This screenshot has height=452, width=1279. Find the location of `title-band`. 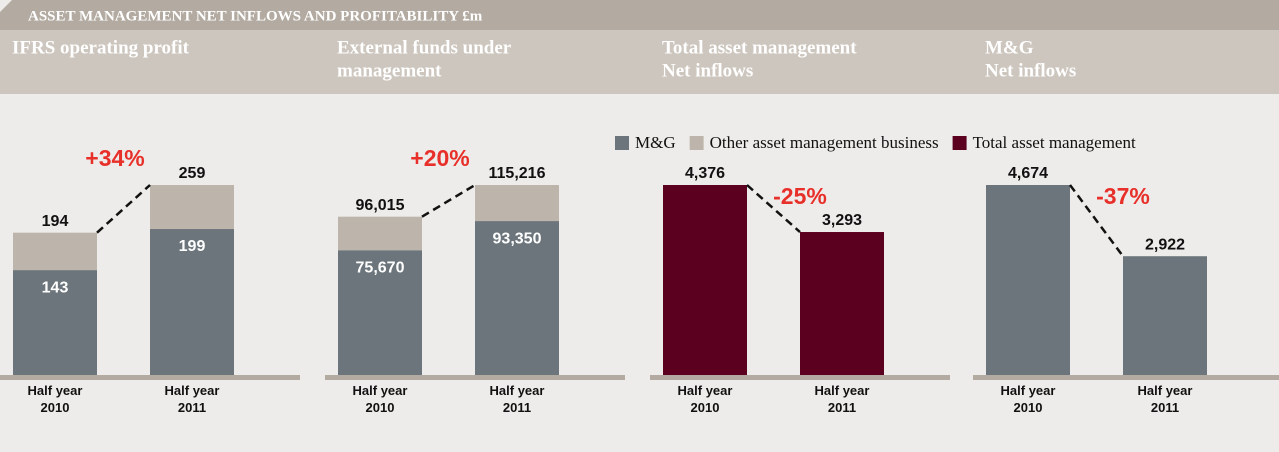

title-band is located at coordinates (639, 62).